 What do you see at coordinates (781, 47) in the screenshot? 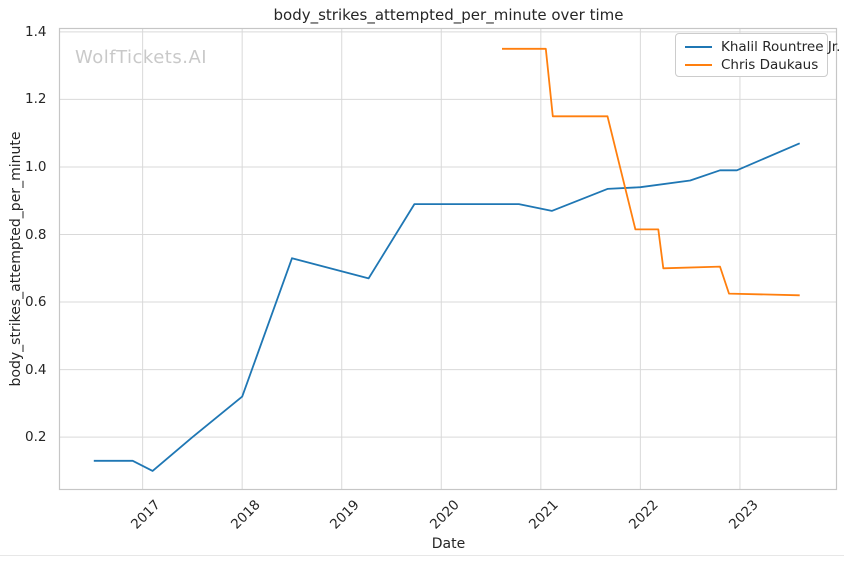
I see `legend-label: Khalil Rountree Jr.` at bounding box center [781, 47].